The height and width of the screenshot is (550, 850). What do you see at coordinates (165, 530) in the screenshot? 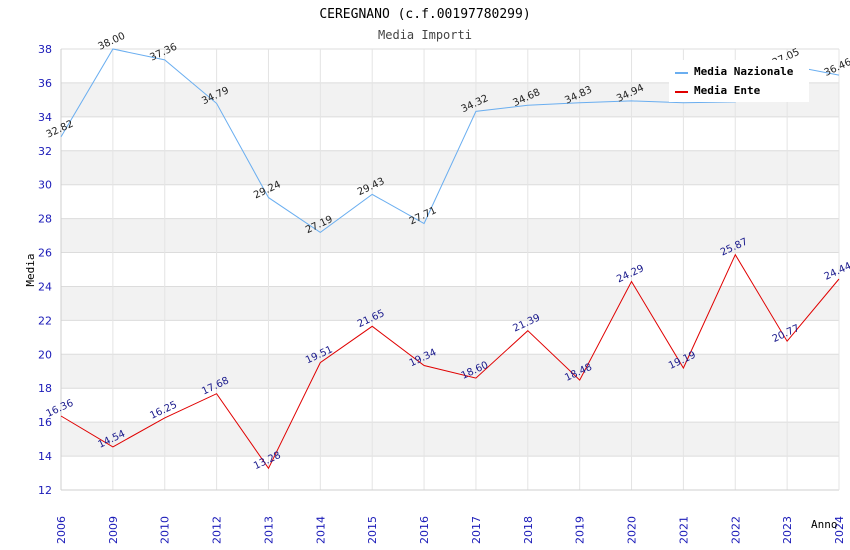
I see `x-tick-label: 2010` at bounding box center [165, 530].